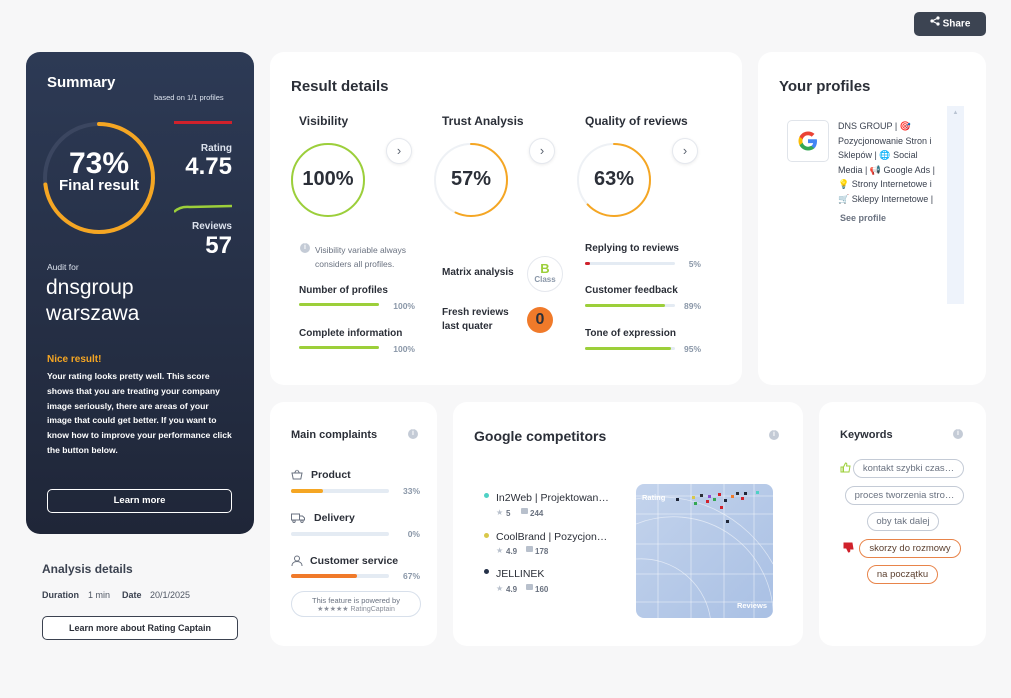  Describe the element at coordinates (334, 435) in the screenshot. I see `complaints-title: Main complaints` at that location.